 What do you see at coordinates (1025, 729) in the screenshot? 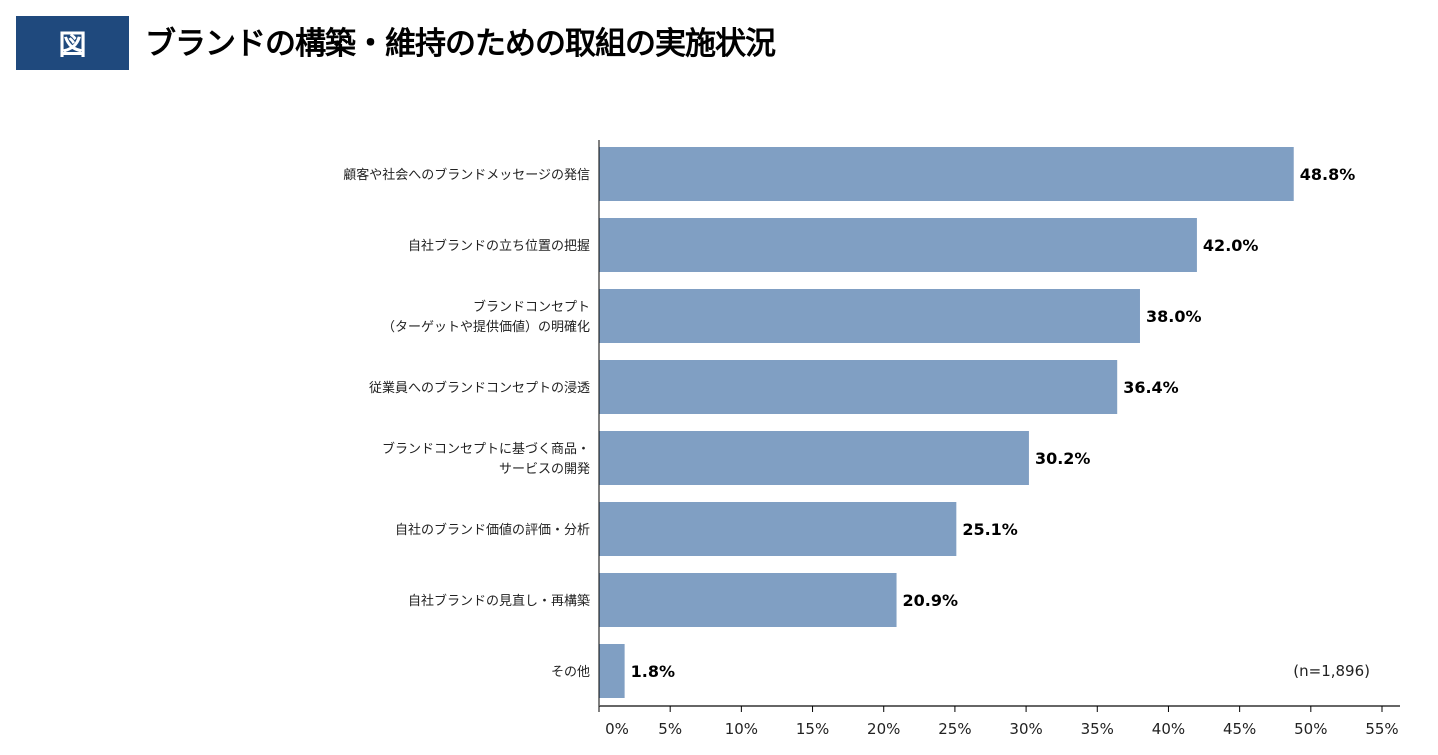
I see `x-tick-label: 30%` at bounding box center [1025, 729].